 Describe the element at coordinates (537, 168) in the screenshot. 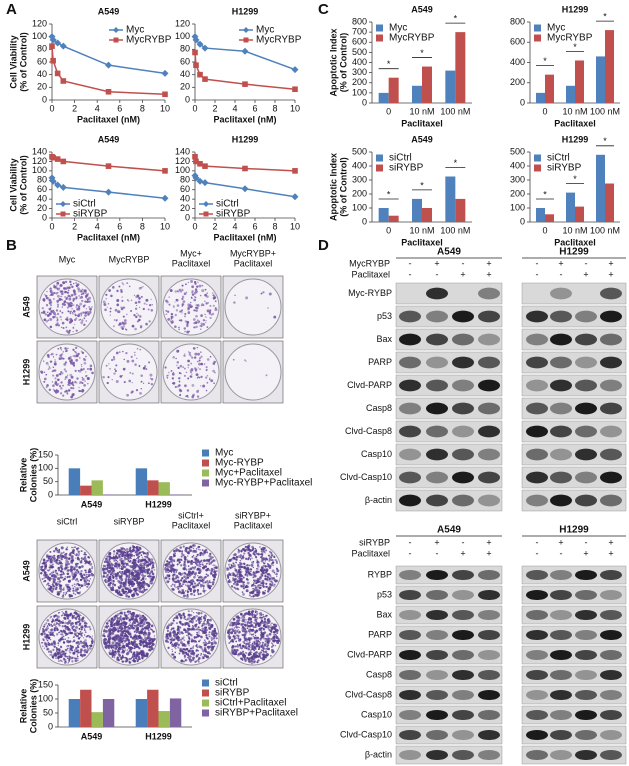

I see `legend-swatch` at that location.